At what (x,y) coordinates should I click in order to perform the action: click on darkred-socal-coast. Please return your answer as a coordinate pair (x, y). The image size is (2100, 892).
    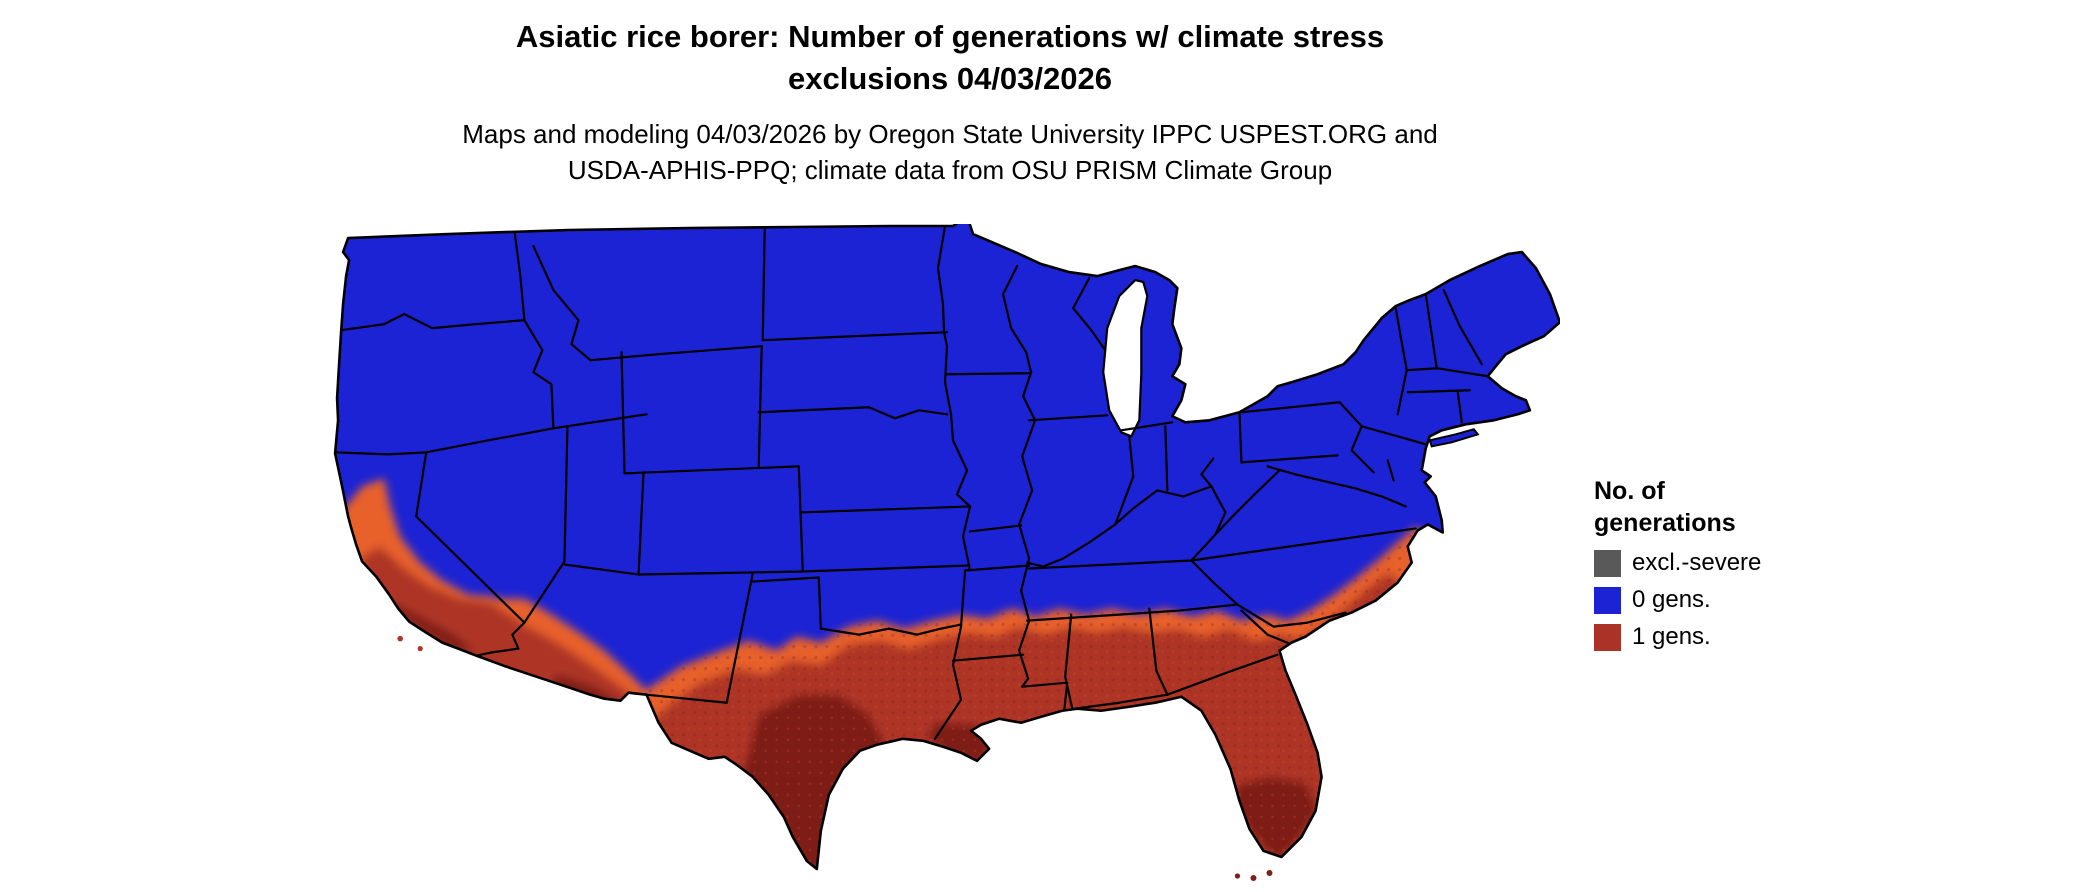
    Looking at the image, I should click on (432, 627).